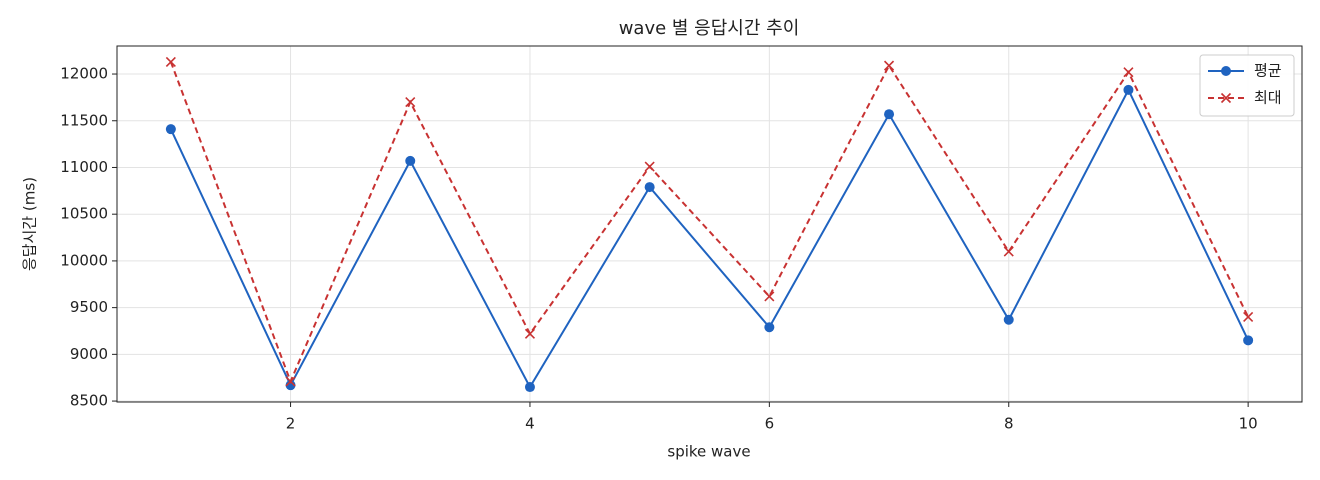 This screenshot has height=480, width=1320. Describe the element at coordinates (1268, 98) in the screenshot. I see `legend-label: 최대` at that location.